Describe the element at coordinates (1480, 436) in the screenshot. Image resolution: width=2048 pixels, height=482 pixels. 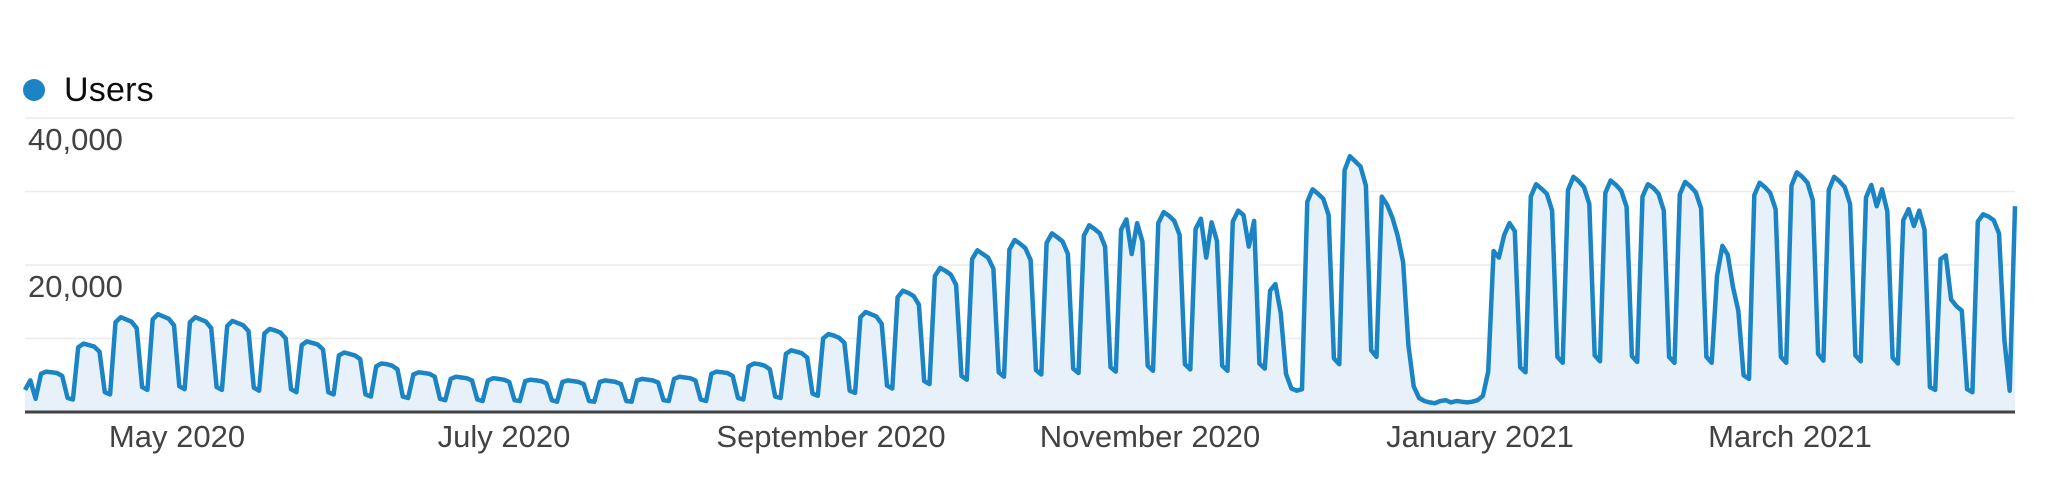
I see `x-axis-label-4: January 2021` at that location.